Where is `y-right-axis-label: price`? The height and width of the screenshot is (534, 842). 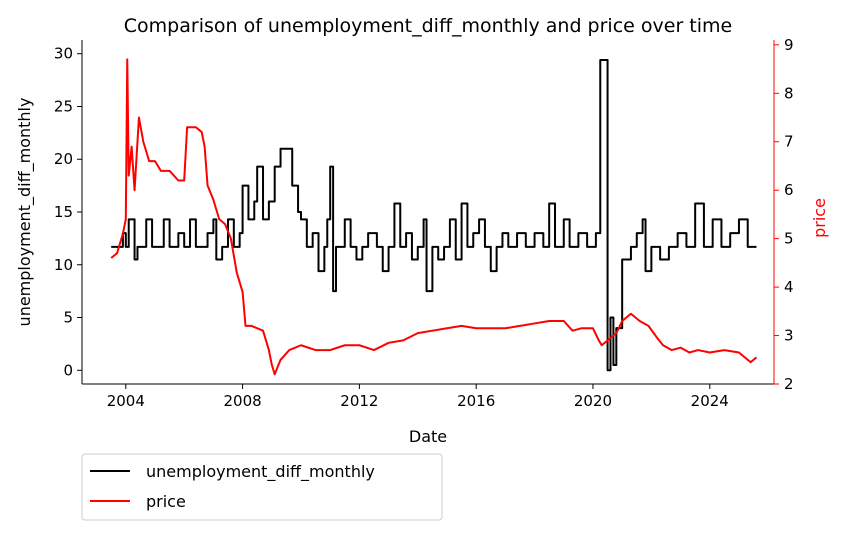
y-right-axis-label: price is located at coordinates (819, 218).